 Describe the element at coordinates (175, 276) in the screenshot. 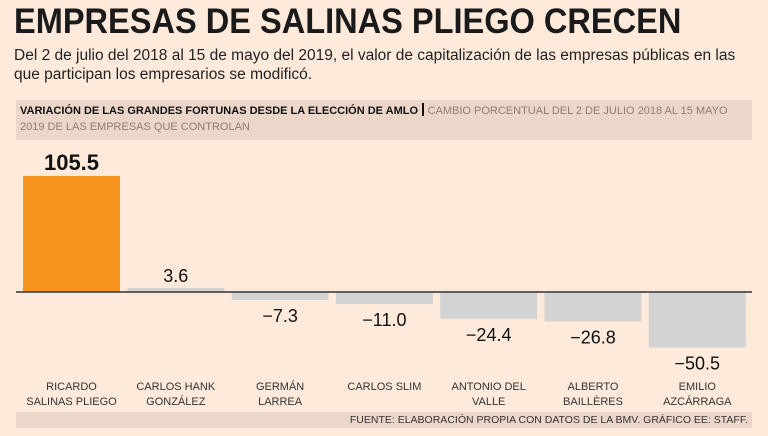

I see `value-label: 3.6` at that location.